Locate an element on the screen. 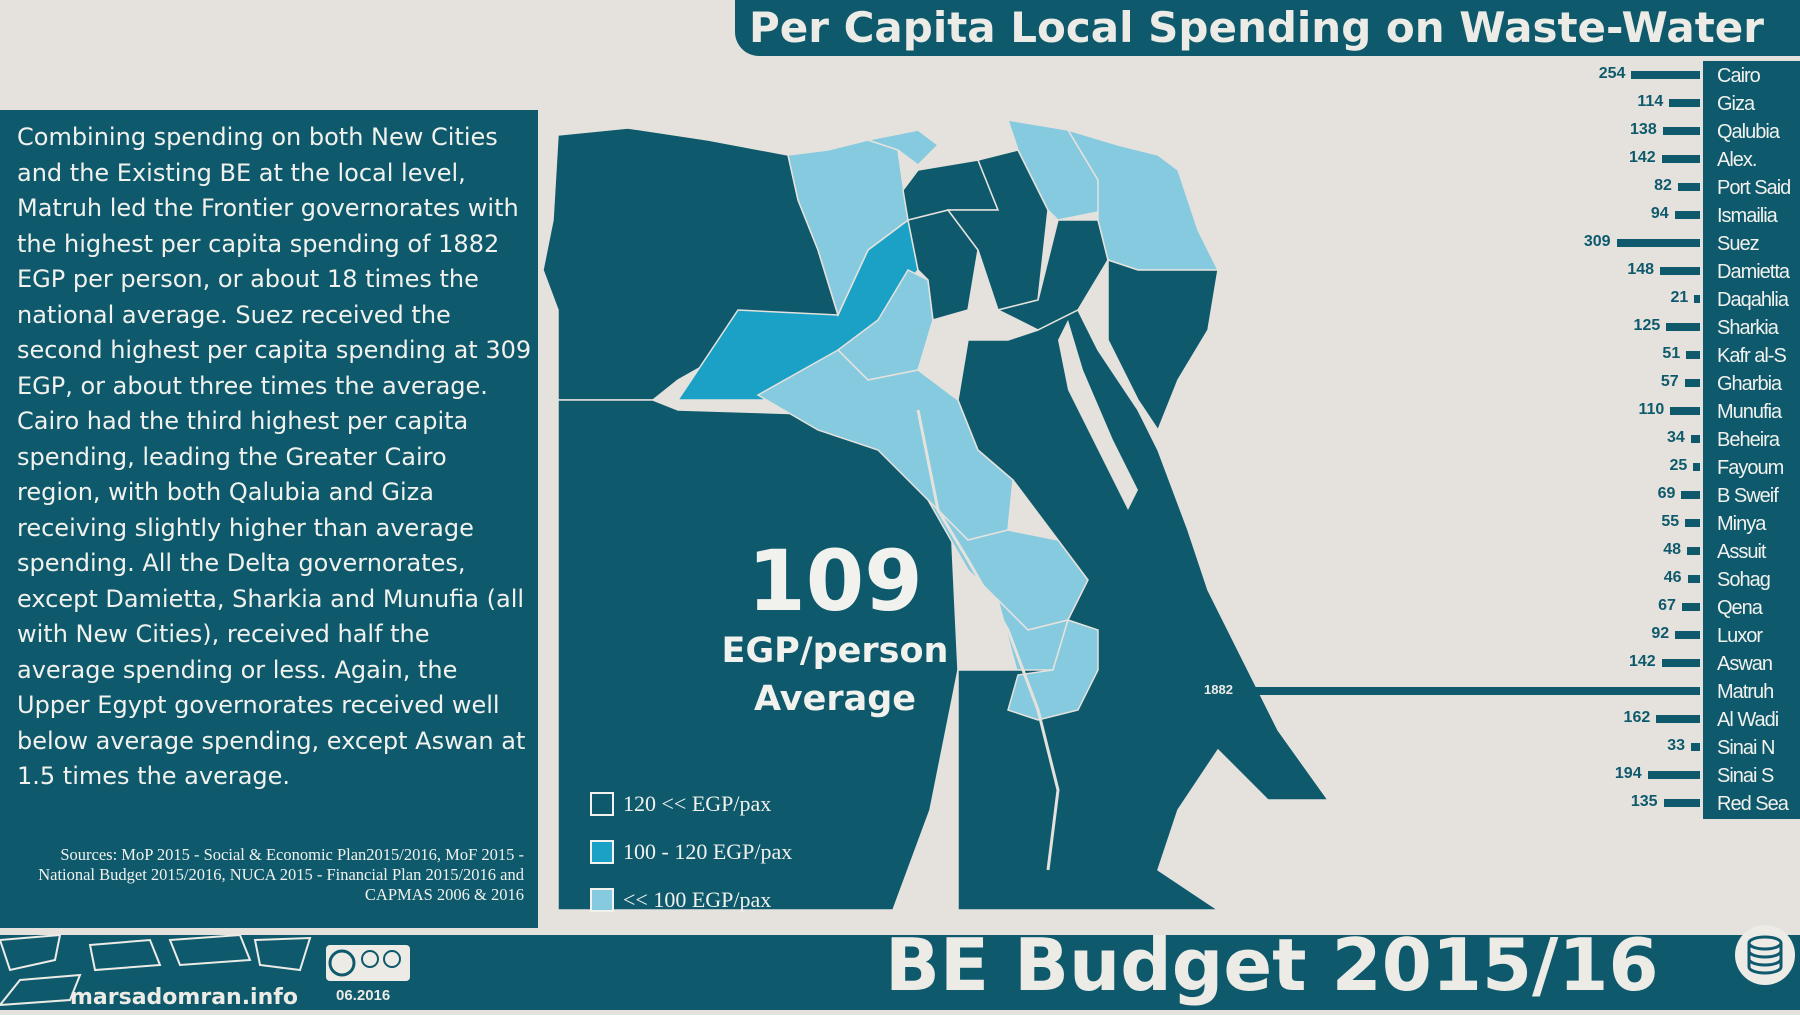  bar-value-label: 194 is located at coordinates (1628, 773).